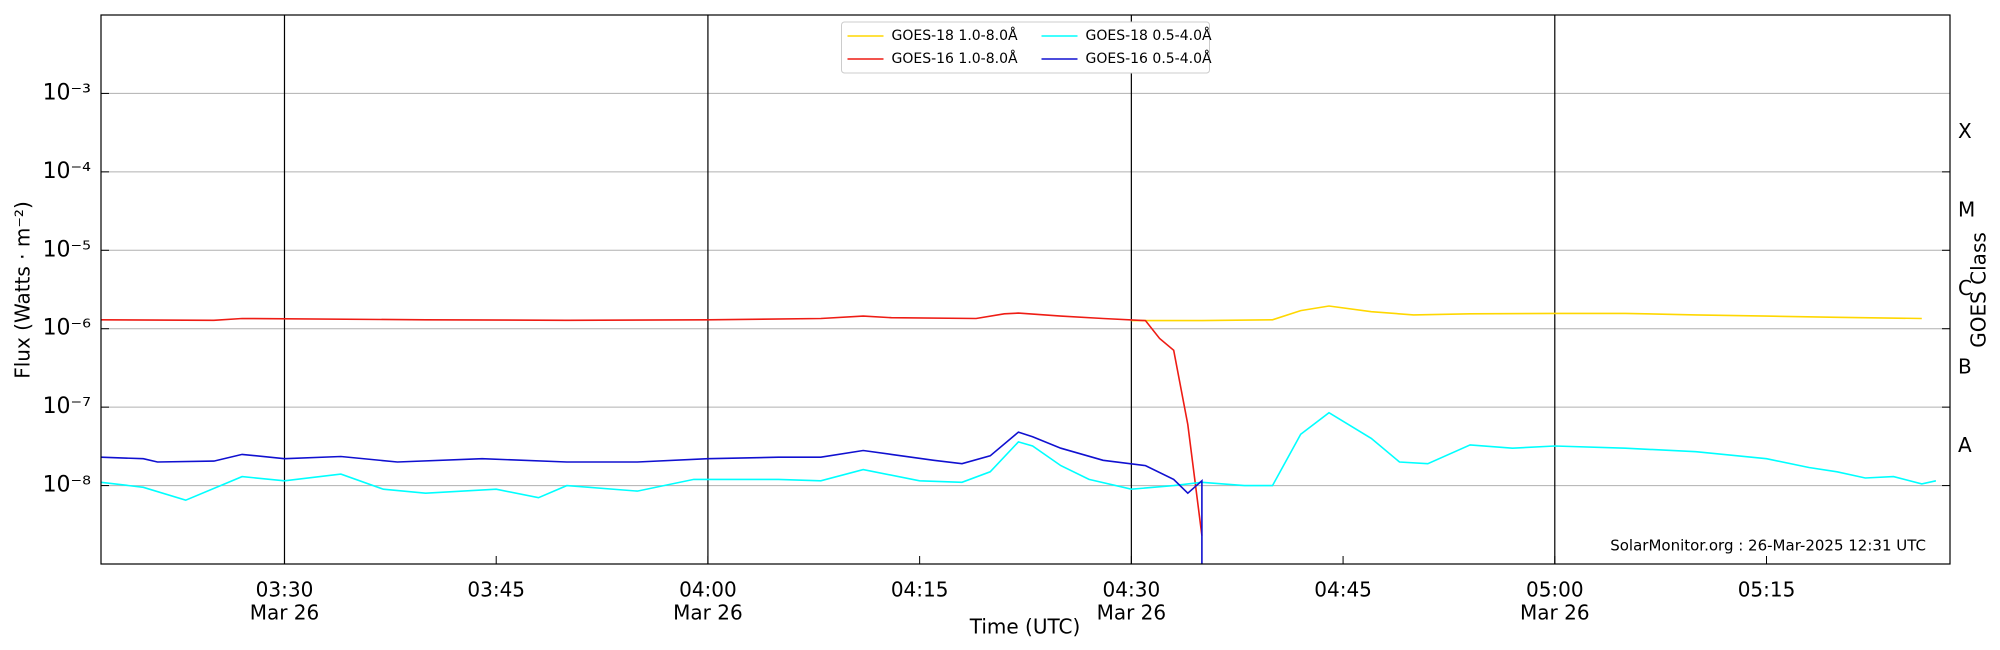 The image size is (2000, 650). What do you see at coordinates (1025, 47) in the screenshot?
I see `legend-box` at bounding box center [1025, 47].